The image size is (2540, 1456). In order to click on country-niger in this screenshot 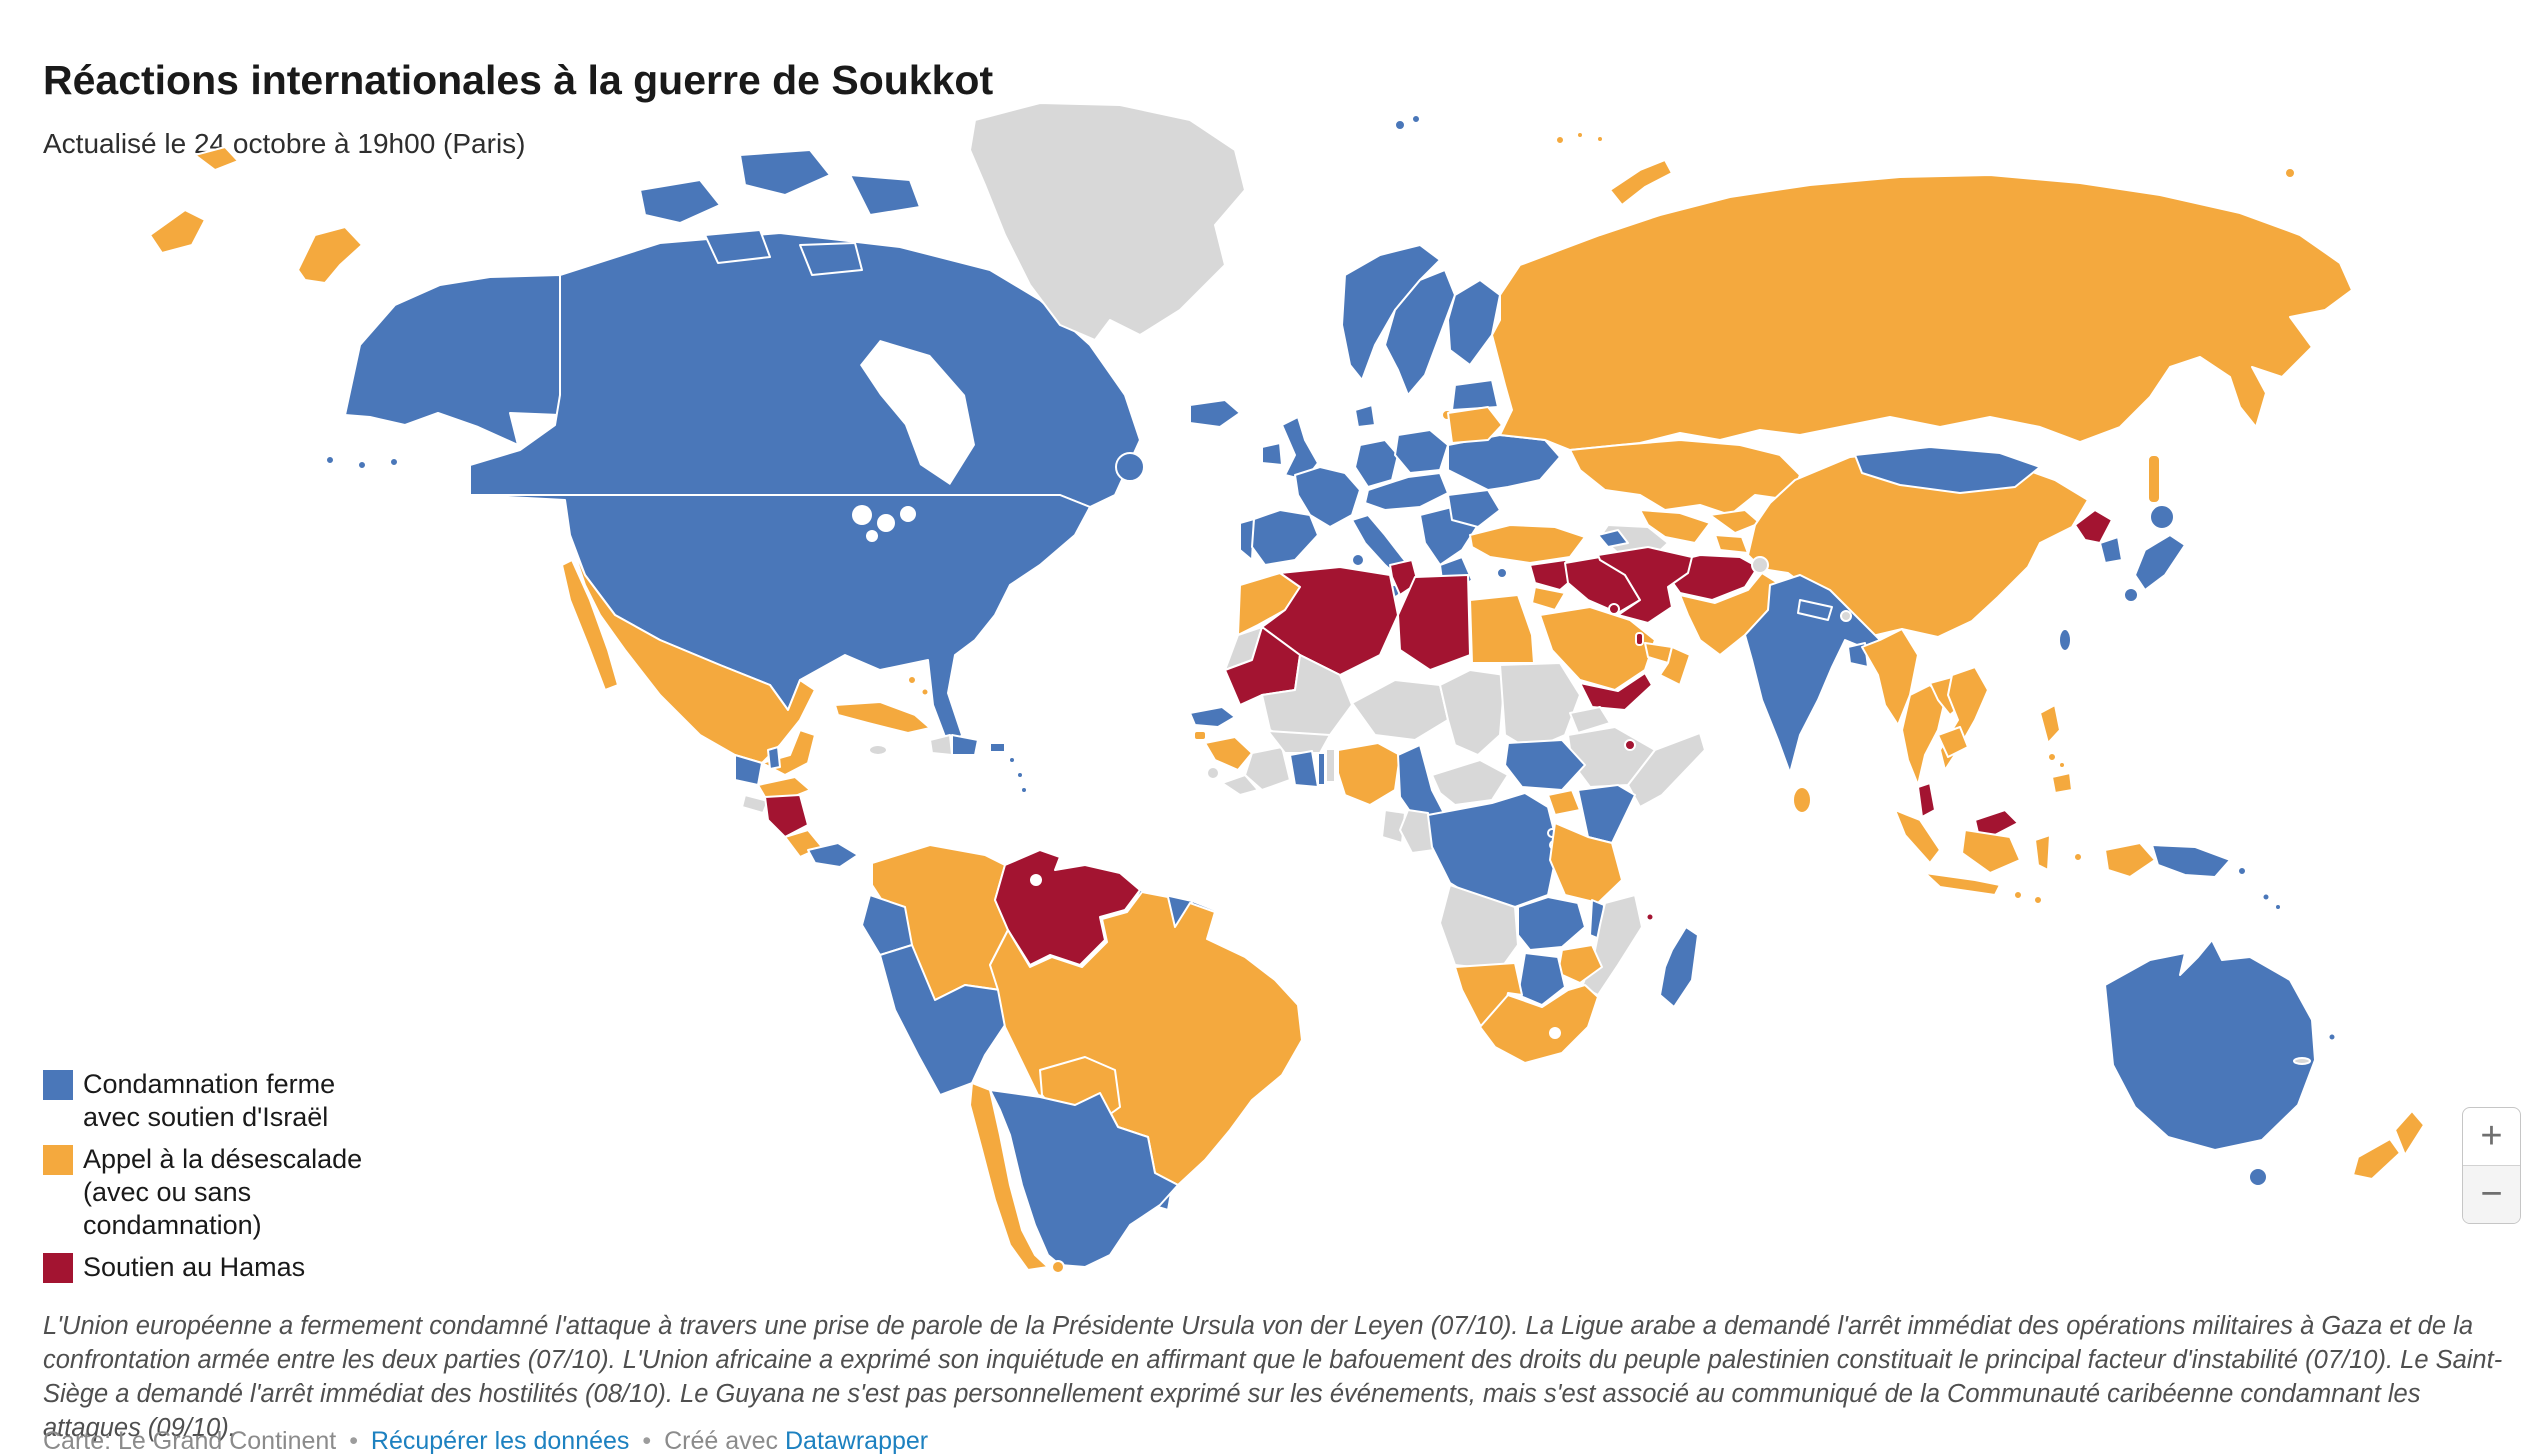, I will do `click(1400, 710)`.